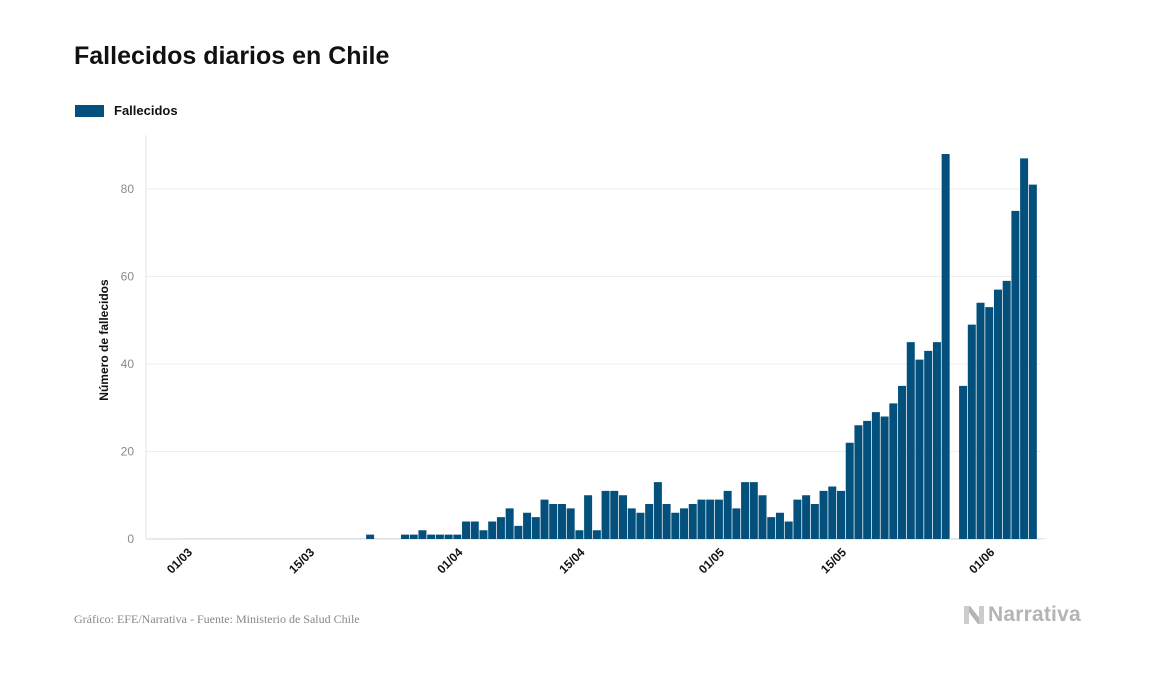 This screenshot has height=674, width=1157. Describe the element at coordinates (449, 560) in the screenshot. I see `x-tick-label: 01/04` at that location.